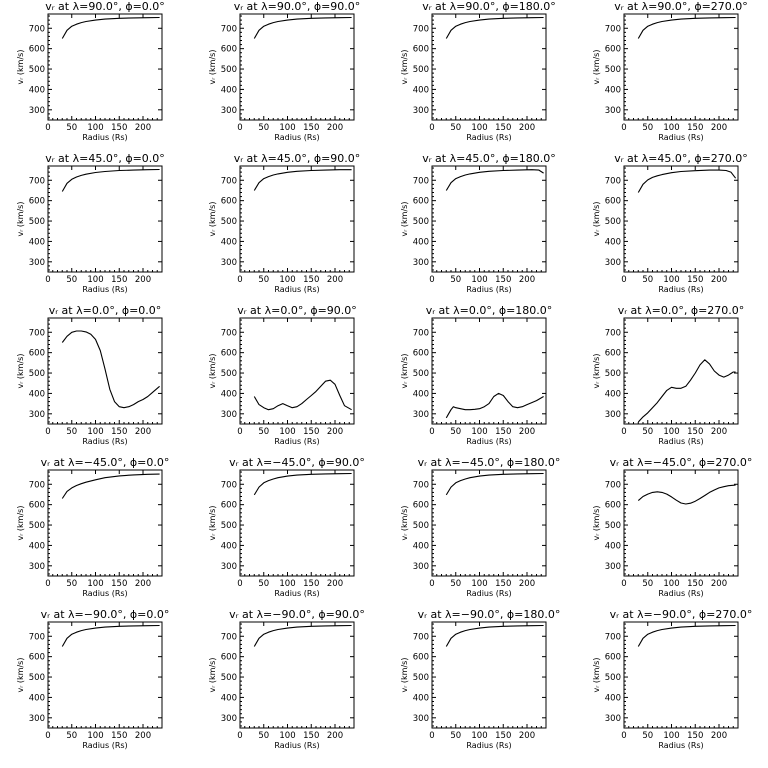  What do you see at coordinates (105, 310) in the screenshot?
I see `panel-title: vᵣ at λ=0.0°, ϕ=0.0°` at bounding box center [105, 310].